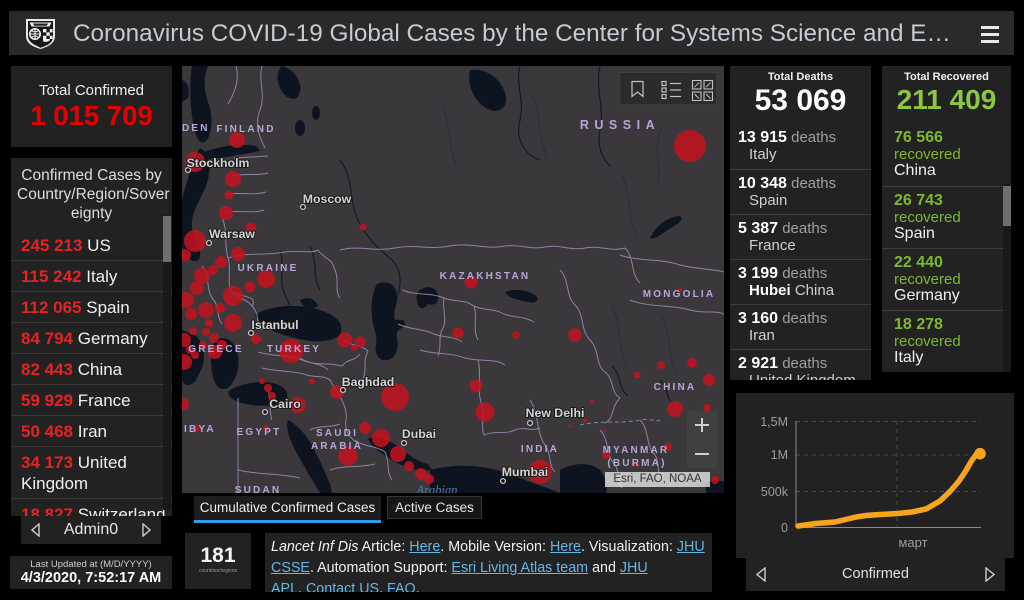 The width and height of the screenshot is (1024, 600). I want to click on svg-text: SUDAN, so click(258, 489).